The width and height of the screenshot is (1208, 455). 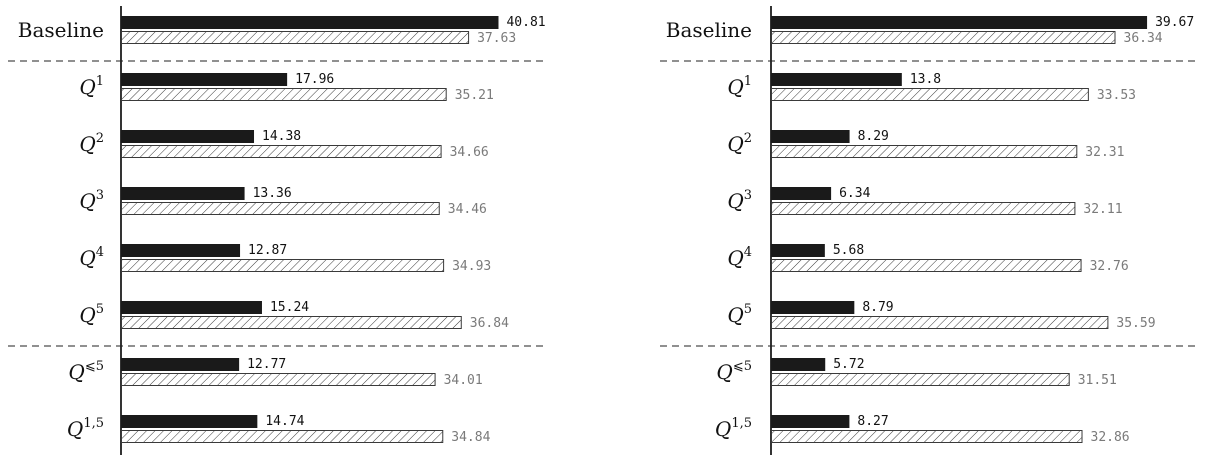 I want to click on value-label-hatched: 32.86, so click(x=1110, y=437).